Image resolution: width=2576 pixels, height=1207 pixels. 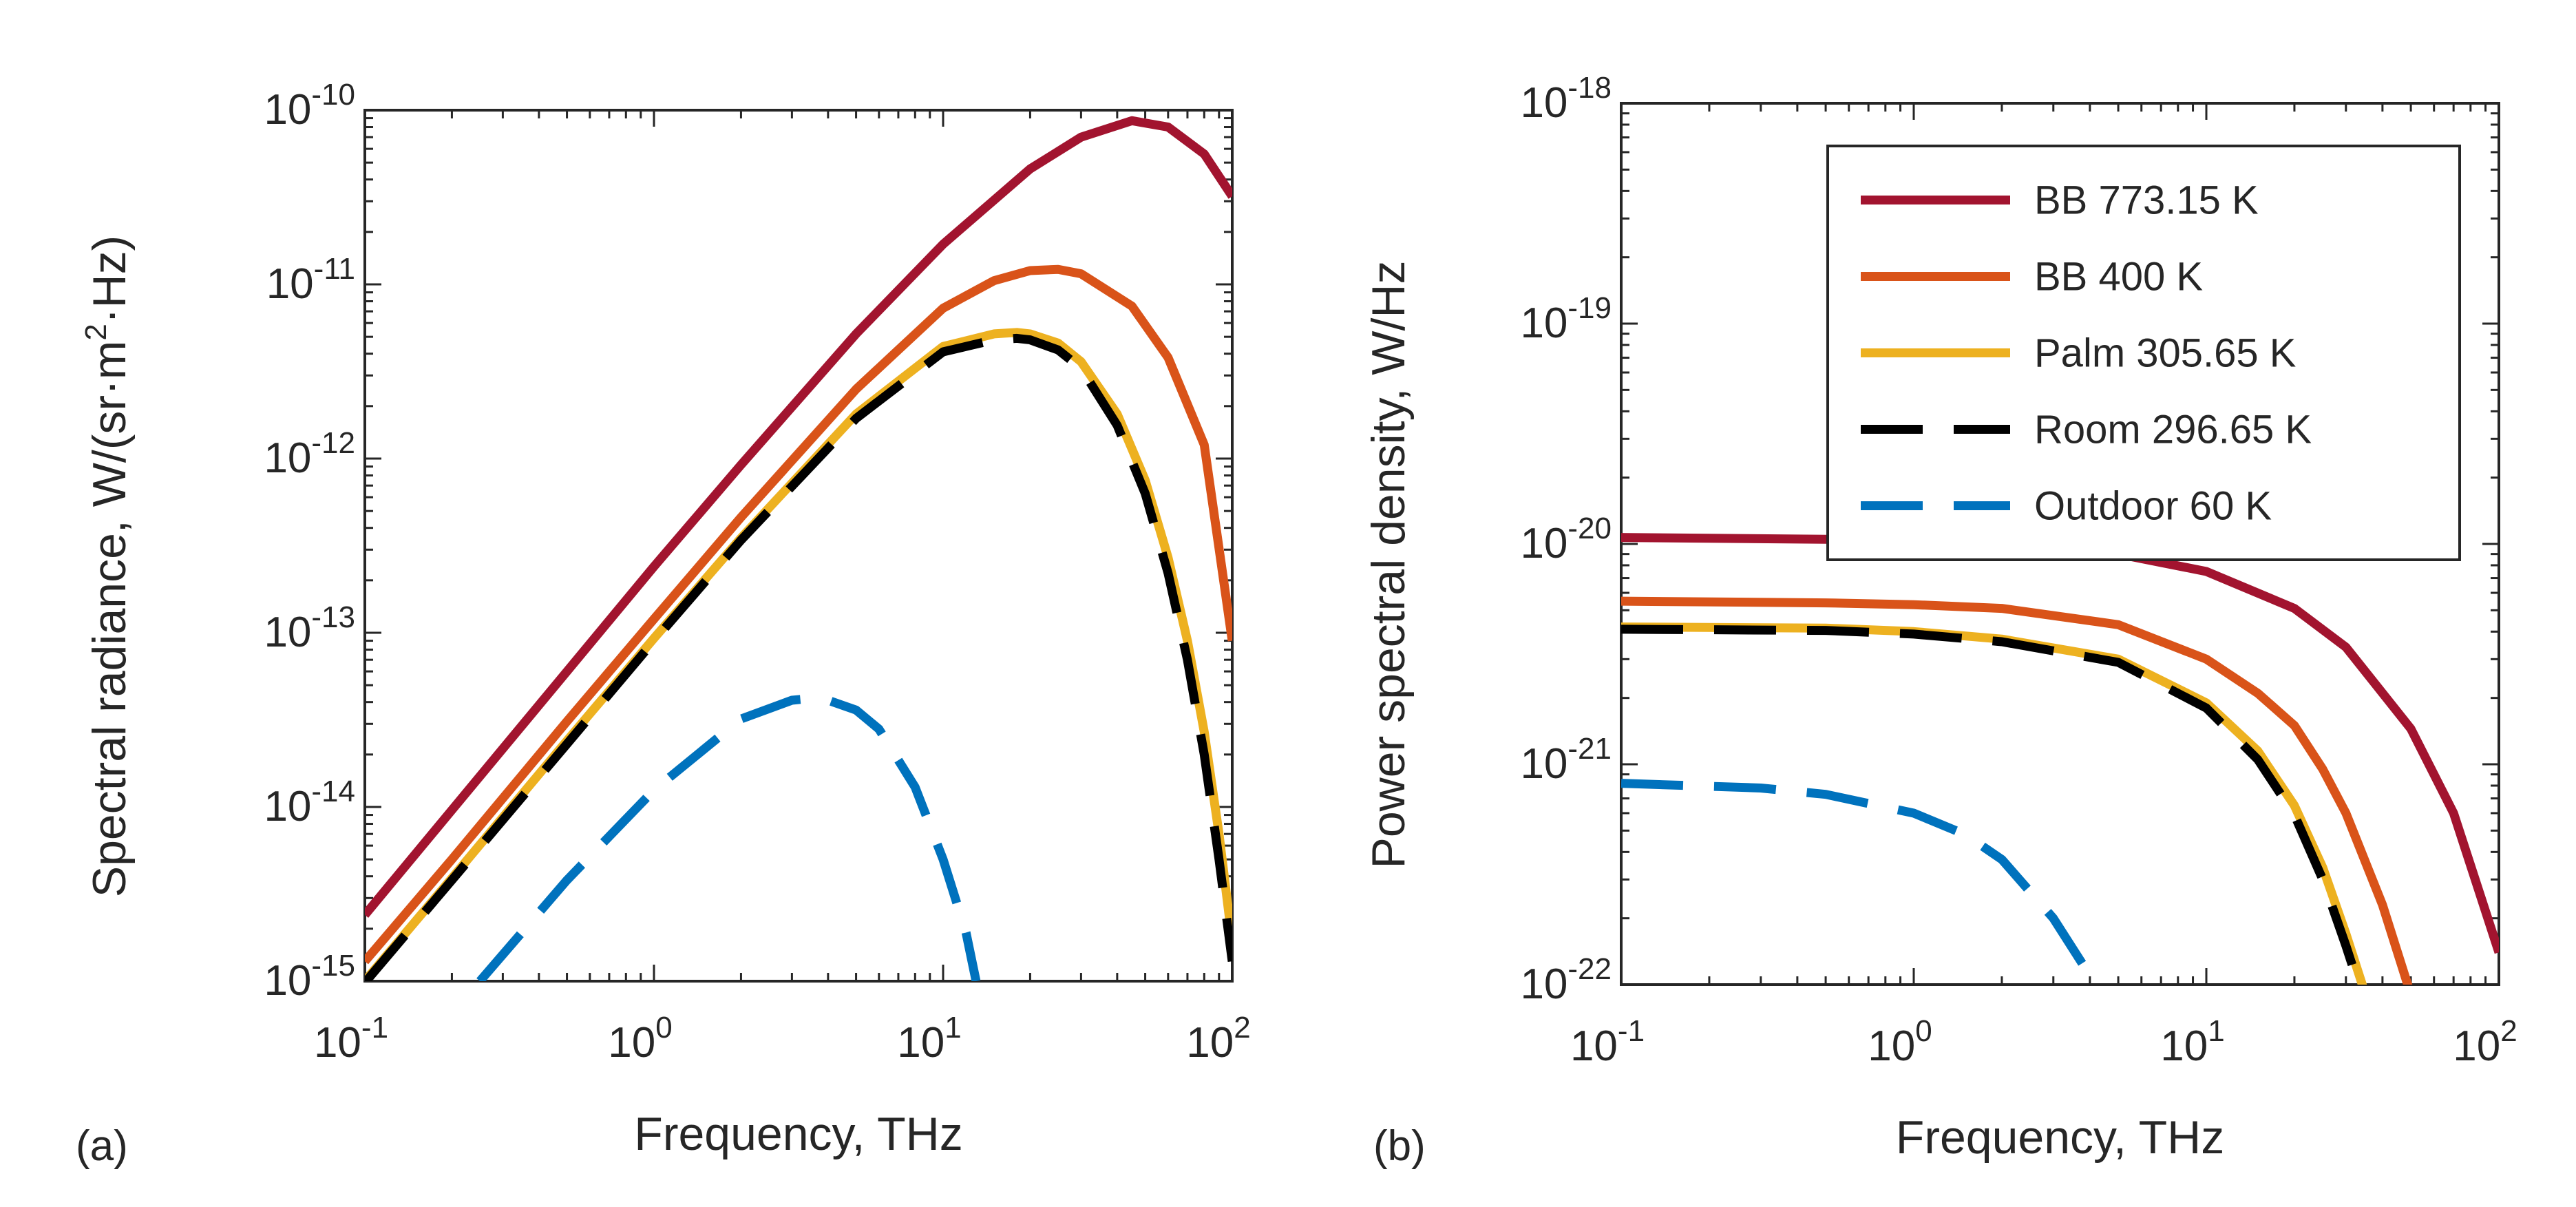 What do you see at coordinates (1608, 1042) in the screenshot?
I see `panel-b-x-tick-label: 10⁻¹` at bounding box center [1608, 1042].